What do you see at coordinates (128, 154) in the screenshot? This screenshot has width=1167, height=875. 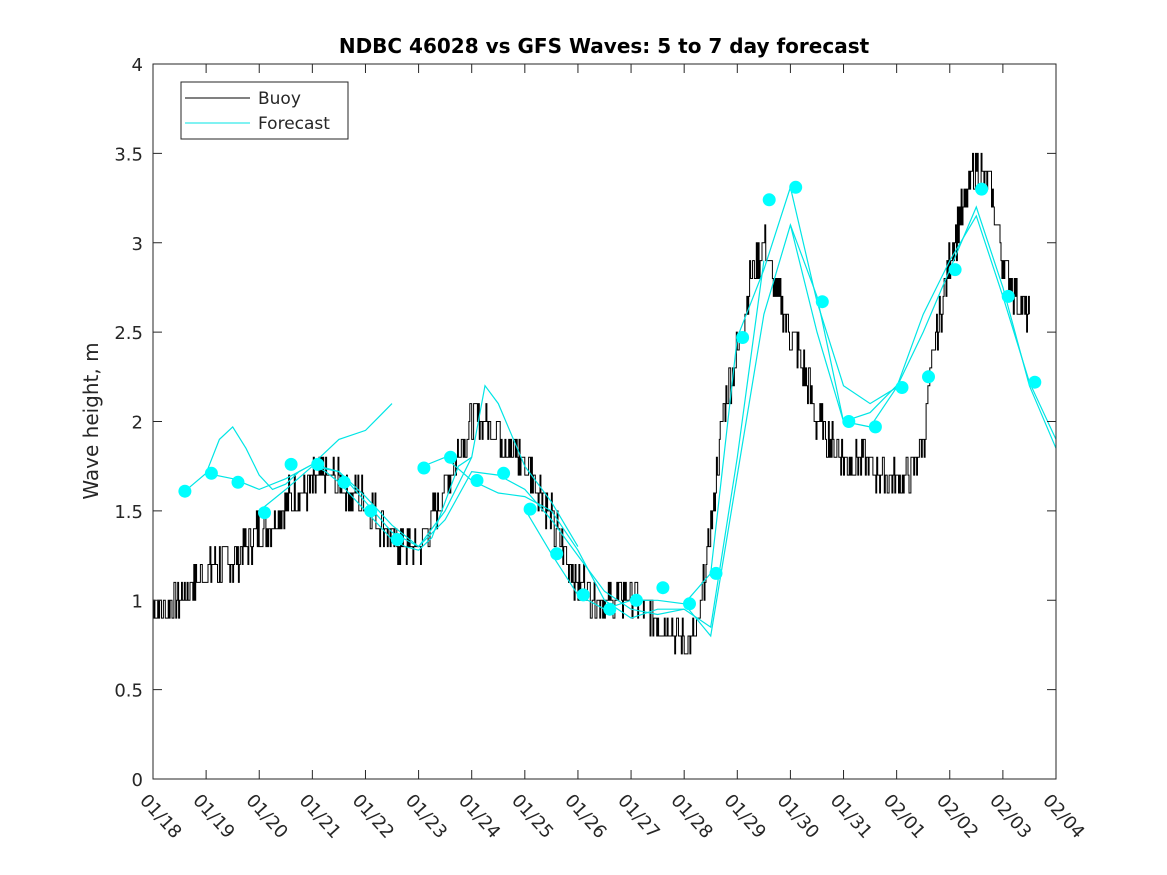 I see `y-tick-label: 3.5` at bounding box center [128, 154].